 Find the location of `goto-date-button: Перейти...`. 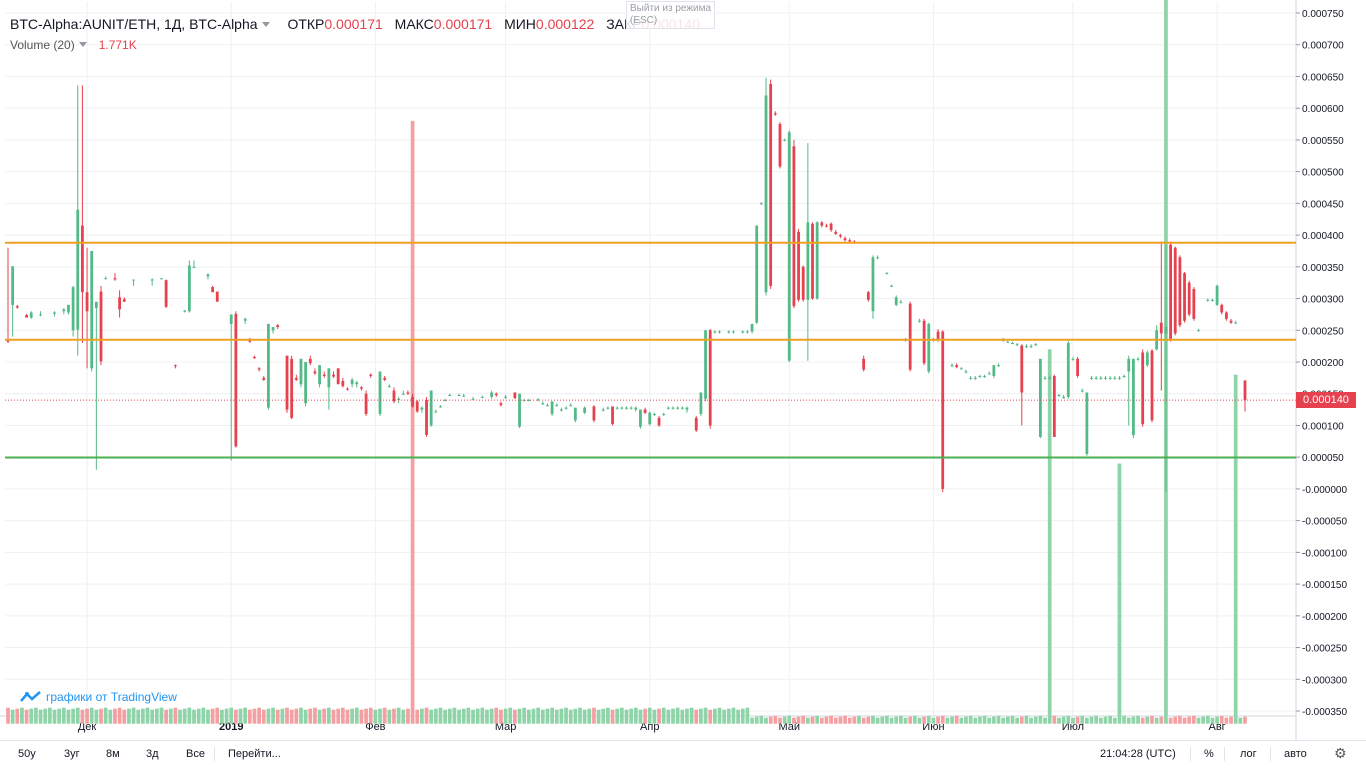

goto-date-button: Перейти... is located at coordinates (254, 754).